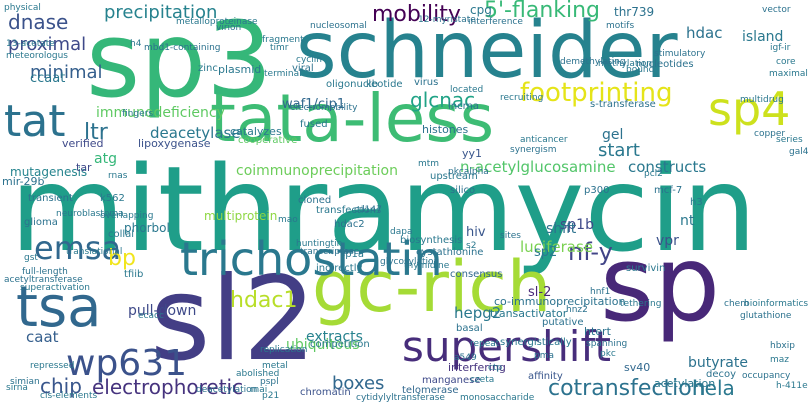 This screenshot has width=808, height=404. Describe the element at coordinates (122, 258) in the screenshot. I see `word: bp` at that location.